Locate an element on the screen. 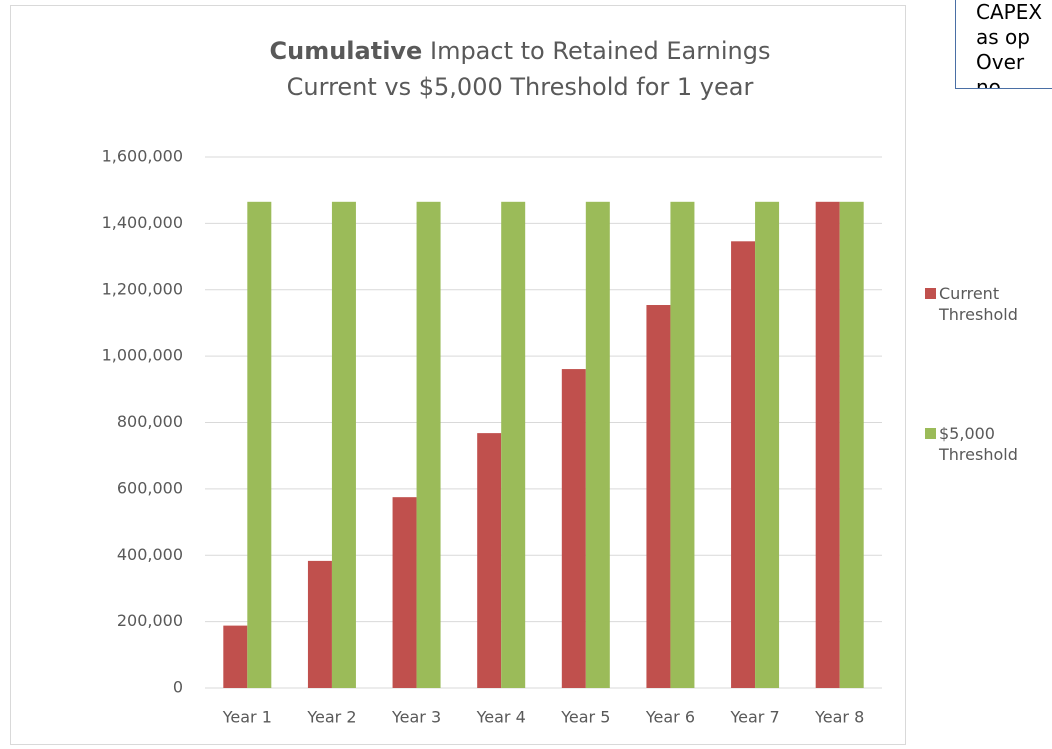 This screenshot has width=1052, height=749. legend-item: $5,000 Threshold is located at coordinates (975, 444).